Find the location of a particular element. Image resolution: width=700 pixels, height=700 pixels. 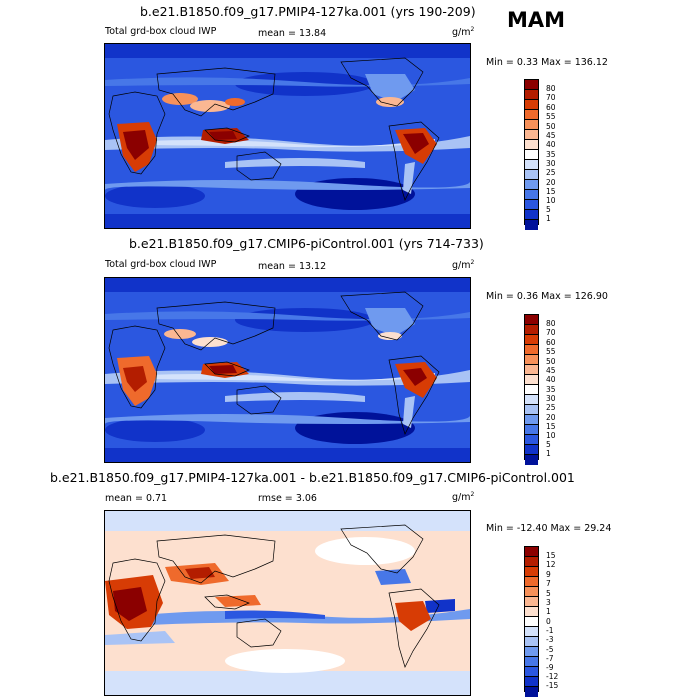

season-label: MAM is located at coordinates (536, 20).